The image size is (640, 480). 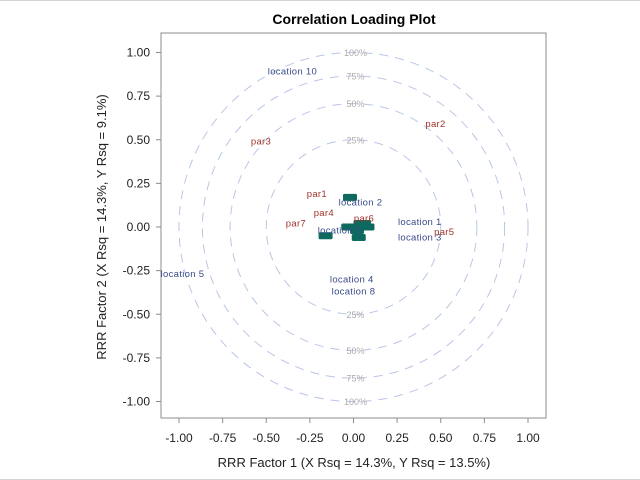 I want to click on parameter-label: par3, so click(x=261, y=141).